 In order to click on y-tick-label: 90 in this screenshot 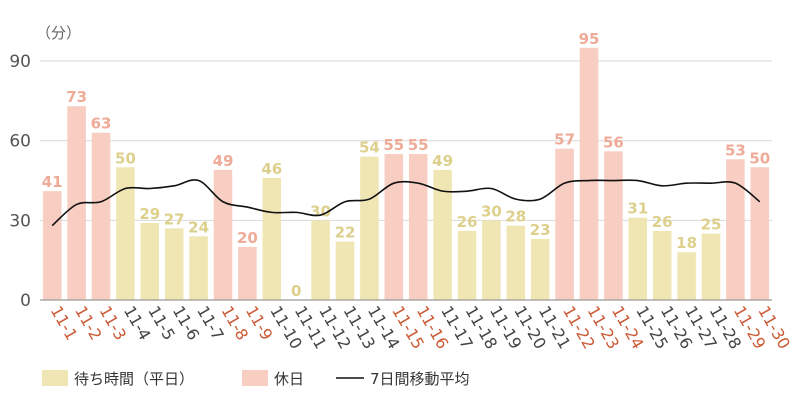, I will do `click(20, 62)`.